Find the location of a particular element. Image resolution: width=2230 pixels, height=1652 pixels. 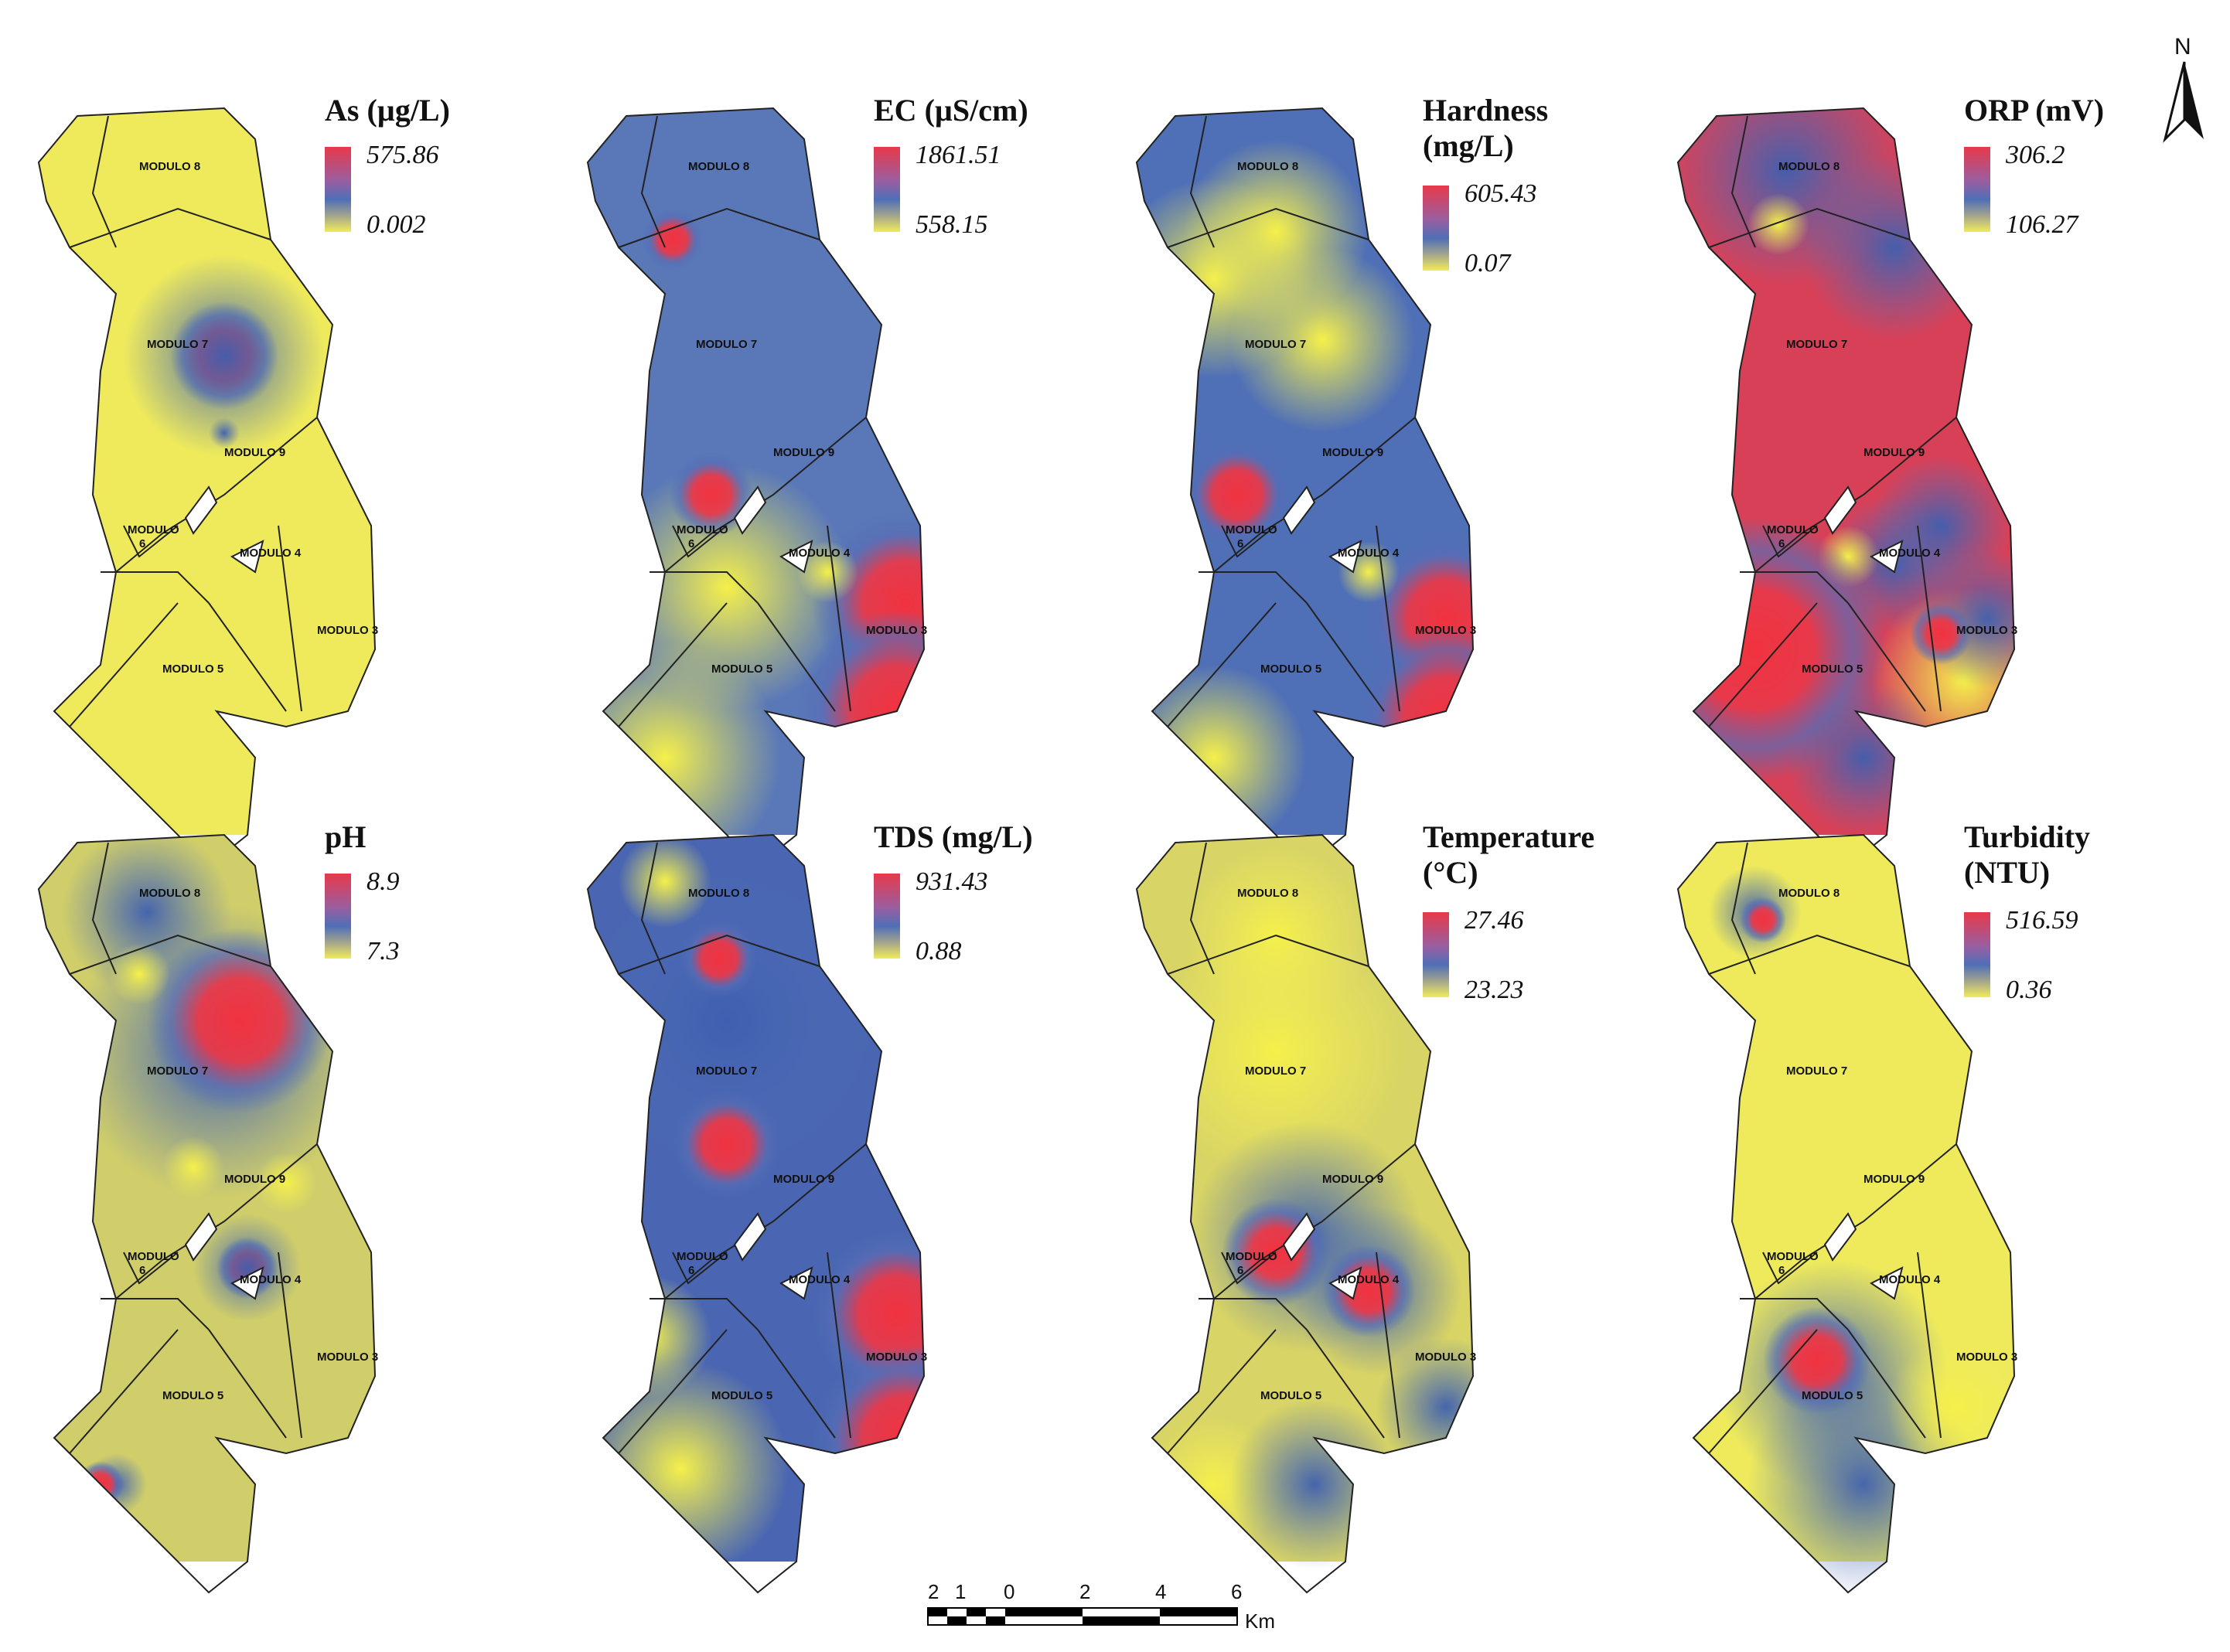

legend-min-value: 23.23 is located at coordinates (1494, 990).